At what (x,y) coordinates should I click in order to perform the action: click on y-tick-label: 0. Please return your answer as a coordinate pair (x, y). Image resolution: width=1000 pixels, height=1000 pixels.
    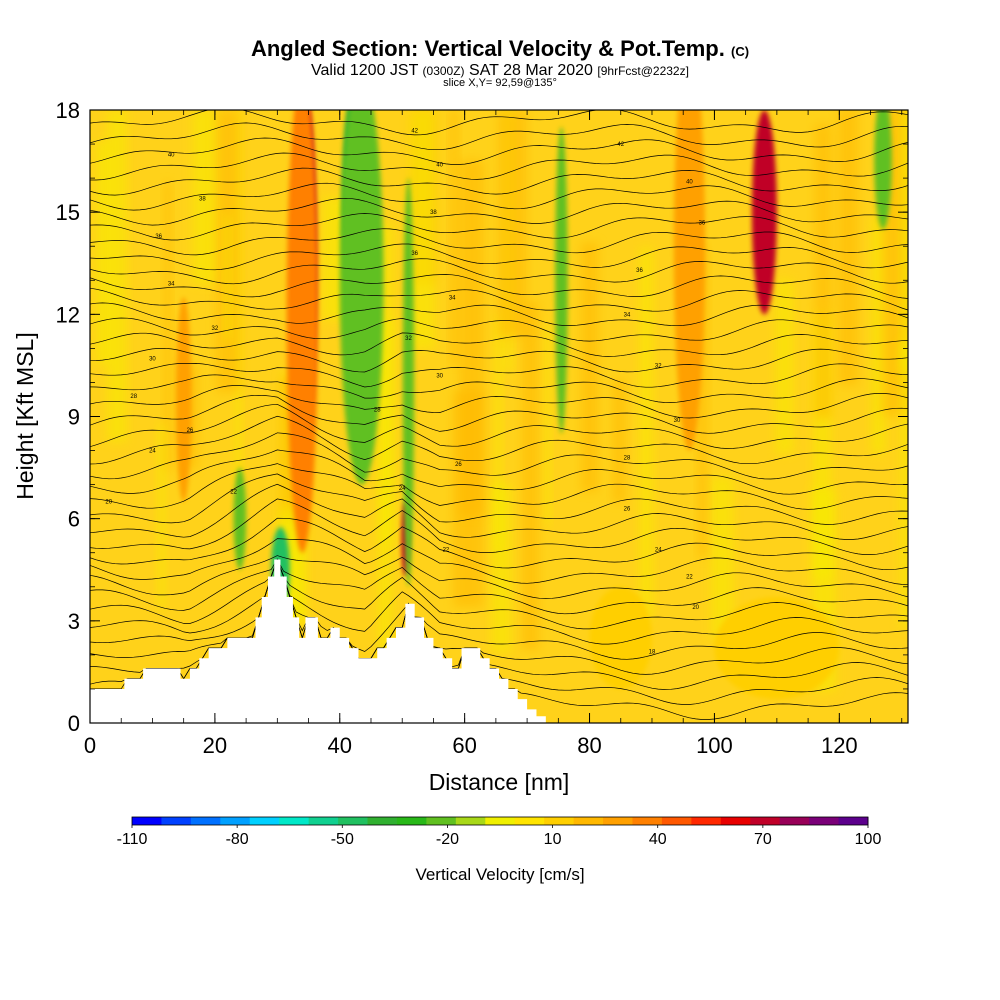
    Looking at the image, I should click on (74, 723).